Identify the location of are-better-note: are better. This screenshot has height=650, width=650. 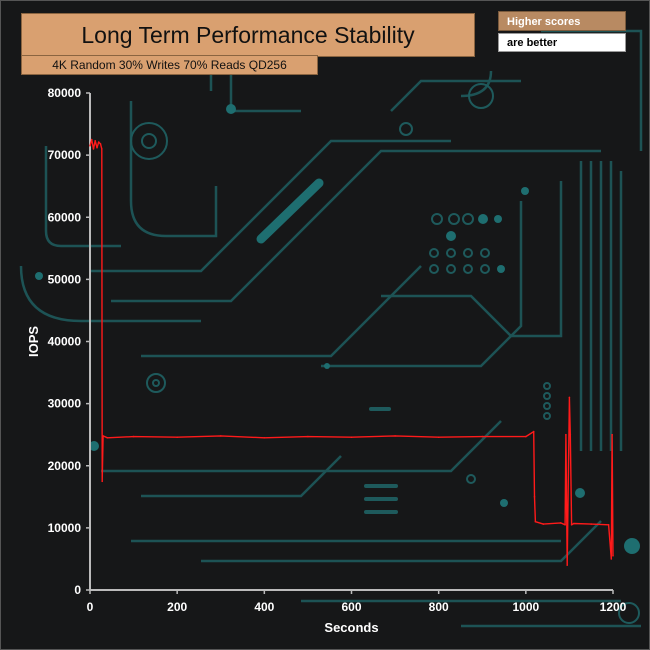
(562, 42).